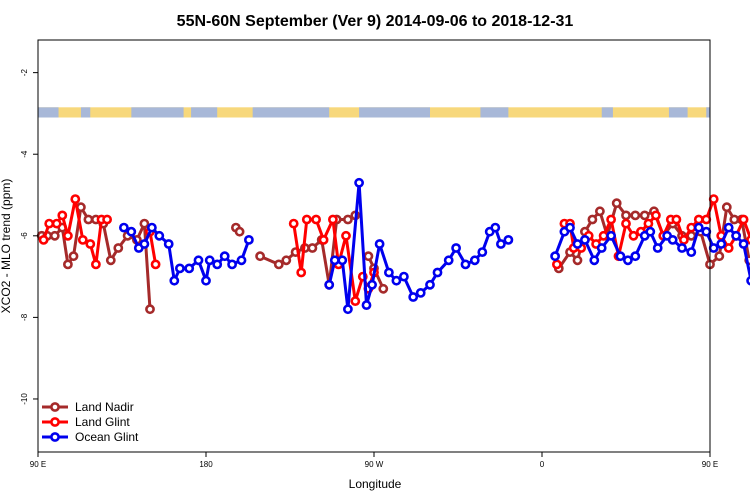 The height and width of the screenshot is (500, 750). Describe the element at coordinates (374, 460) in the screenshot. I see `x-axis: 90 E 180 90 W 0 90 E` at that location.